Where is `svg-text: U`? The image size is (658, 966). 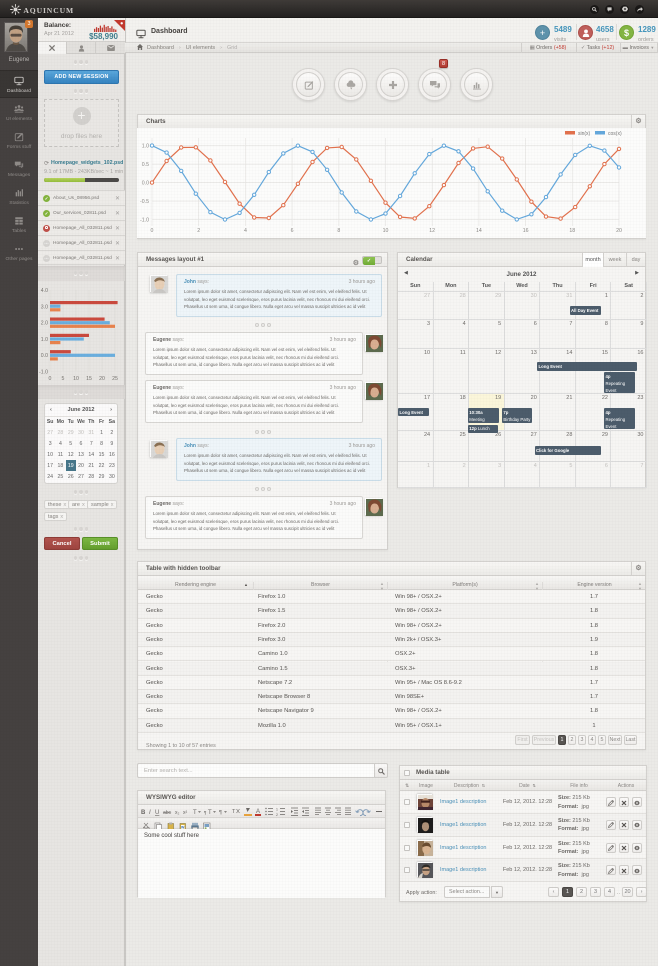 svg-text: U is located at coordinates (157, 813).